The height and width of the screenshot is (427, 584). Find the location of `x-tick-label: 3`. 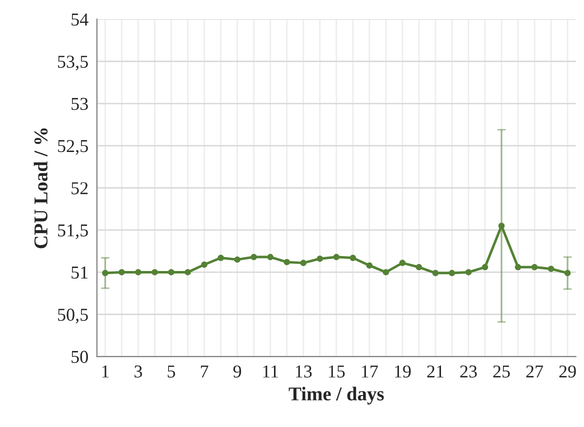

x-tick-label: 3 is located at coordinates (138, 371).